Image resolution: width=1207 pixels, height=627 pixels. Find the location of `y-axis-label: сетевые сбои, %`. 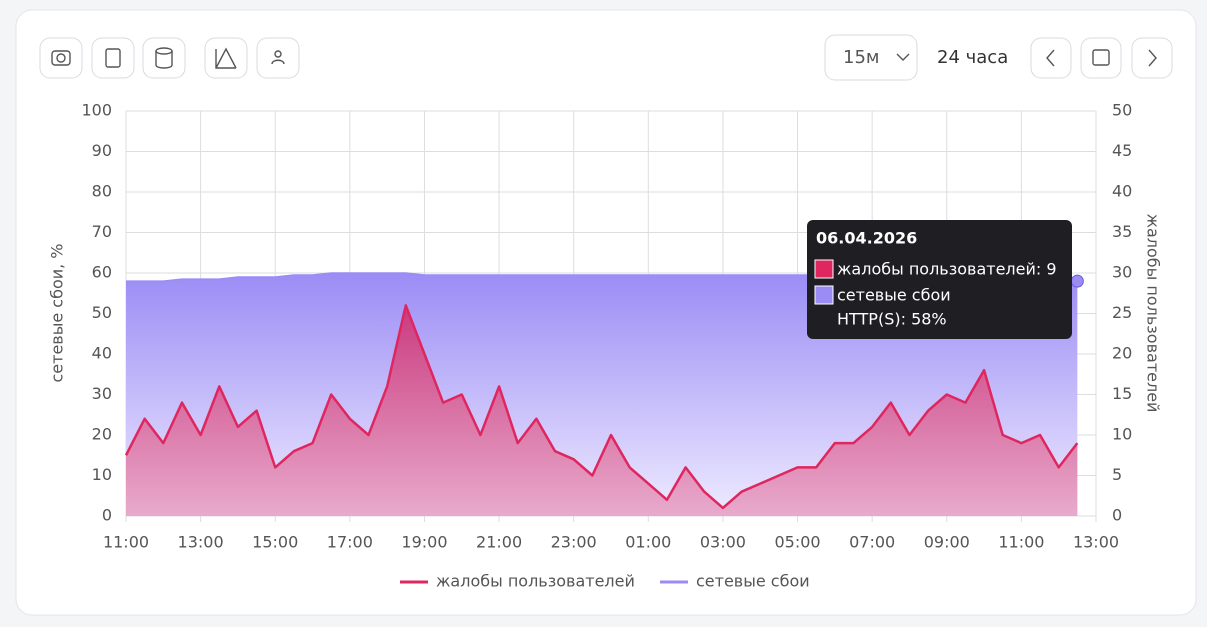

y-axis-label: сетевые сбои, % is located at coordinates (57, 312).